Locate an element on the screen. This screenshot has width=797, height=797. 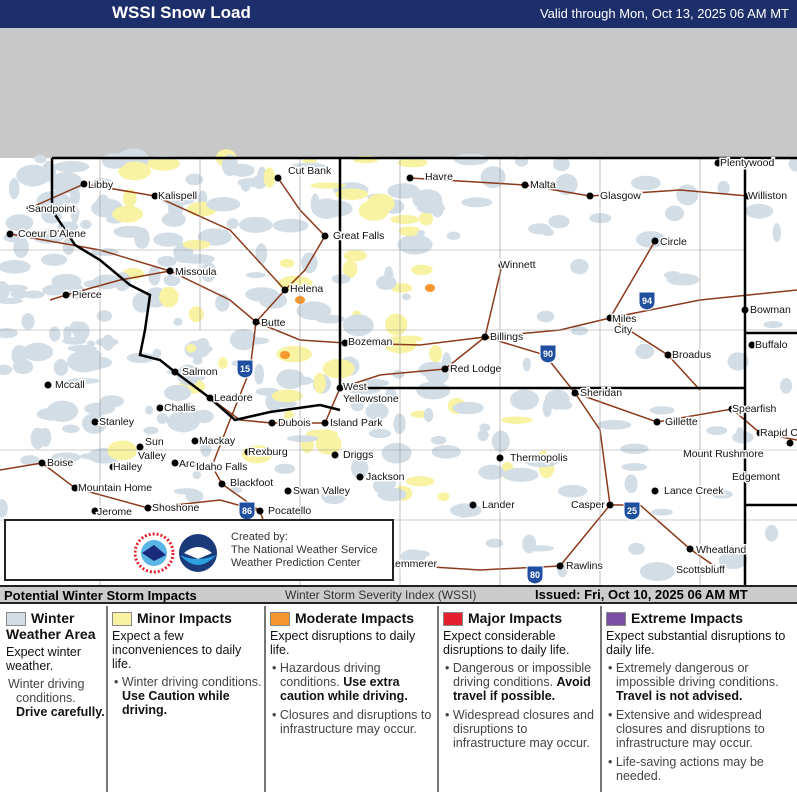
city-thermopolis: Thermopolis is located at coordinates (532, 458).